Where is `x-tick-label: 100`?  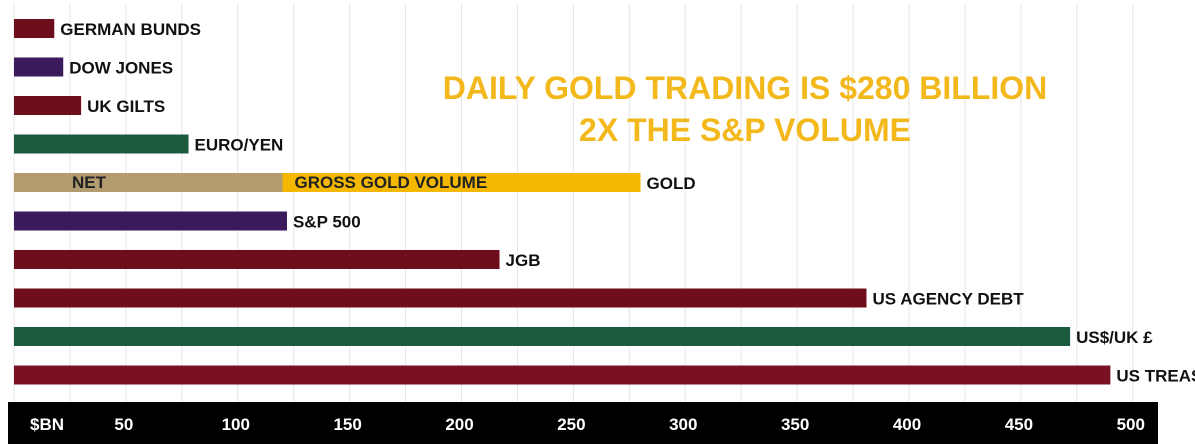 x-tick-label: 100 is located at coordinates (236, 424).